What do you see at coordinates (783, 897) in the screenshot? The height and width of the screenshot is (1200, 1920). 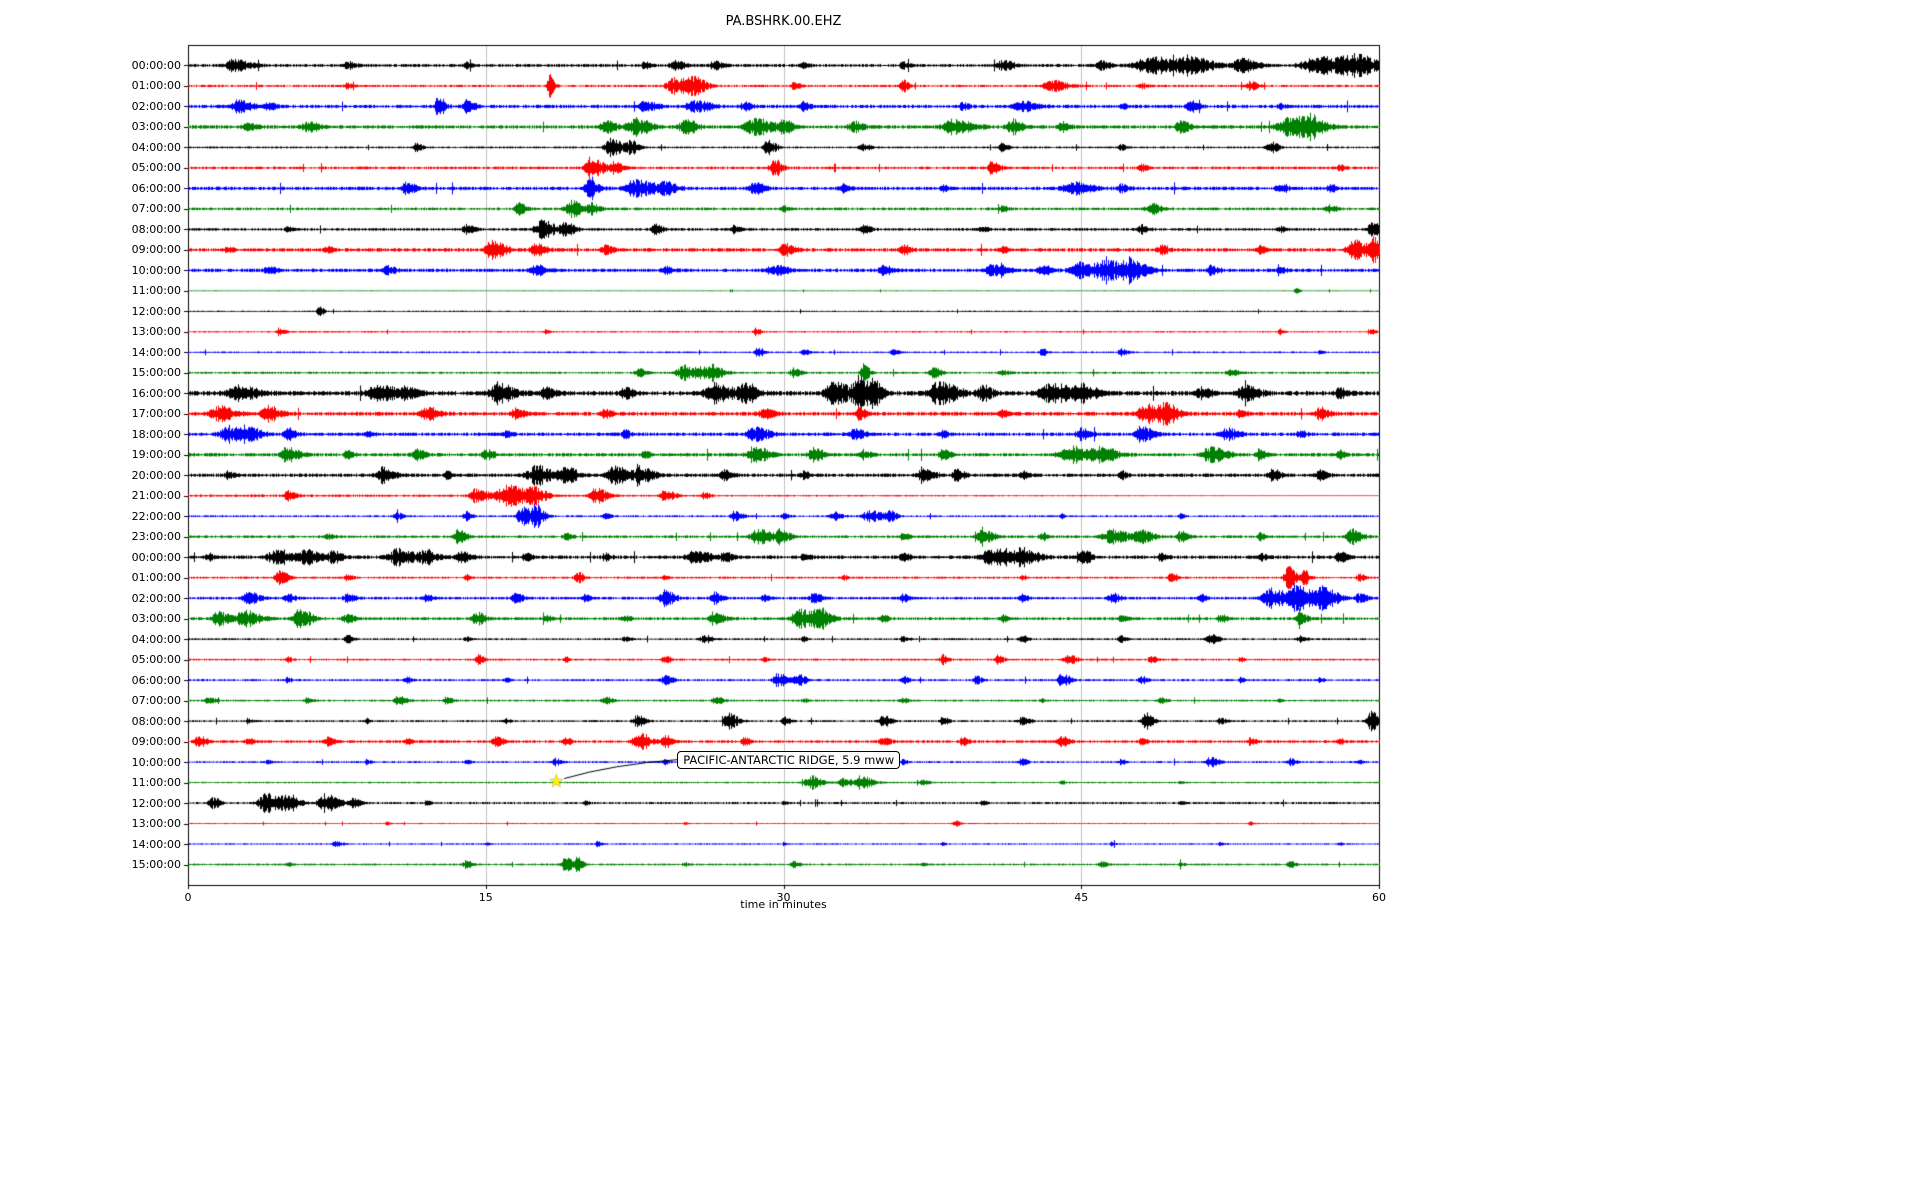 I see `x-tick-label: 30` at bounding box center [783, 897].